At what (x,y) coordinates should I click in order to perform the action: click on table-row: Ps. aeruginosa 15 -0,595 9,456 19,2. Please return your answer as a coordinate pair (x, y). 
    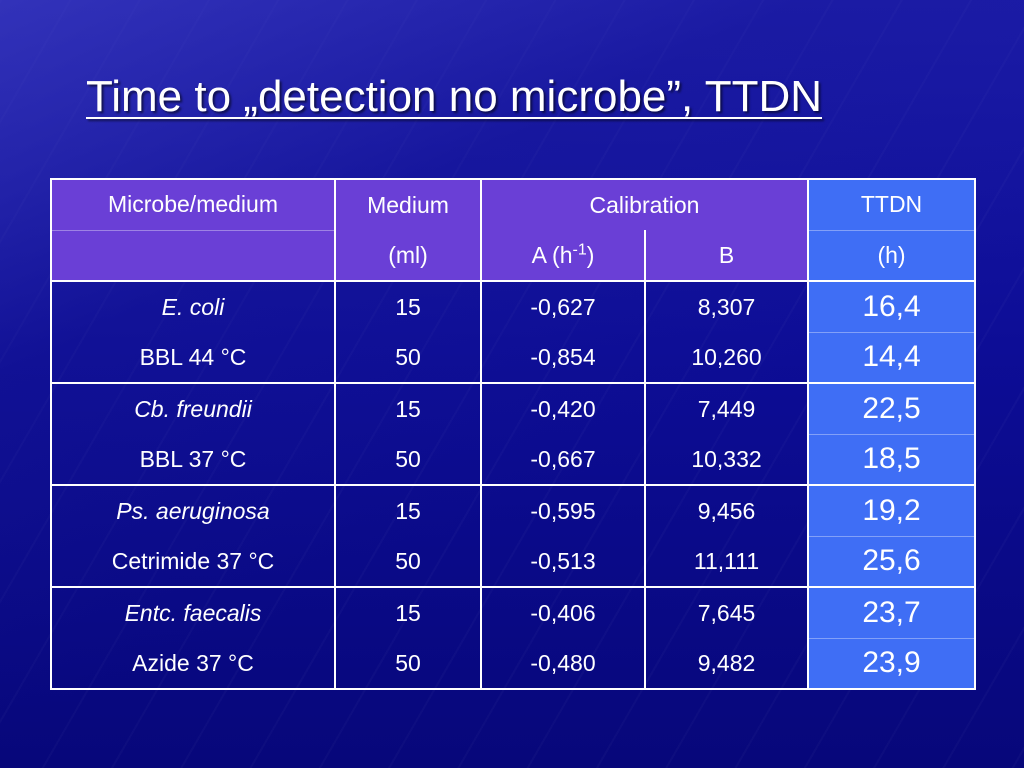
    Looking at the image, I should click on (513, 510).